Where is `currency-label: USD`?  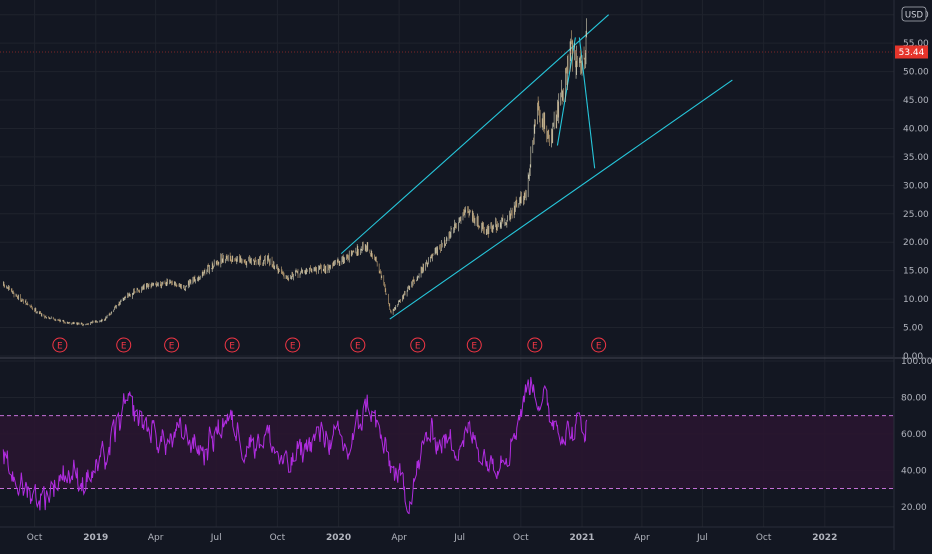 currency-label: USD is located at coordinates (914, 16).